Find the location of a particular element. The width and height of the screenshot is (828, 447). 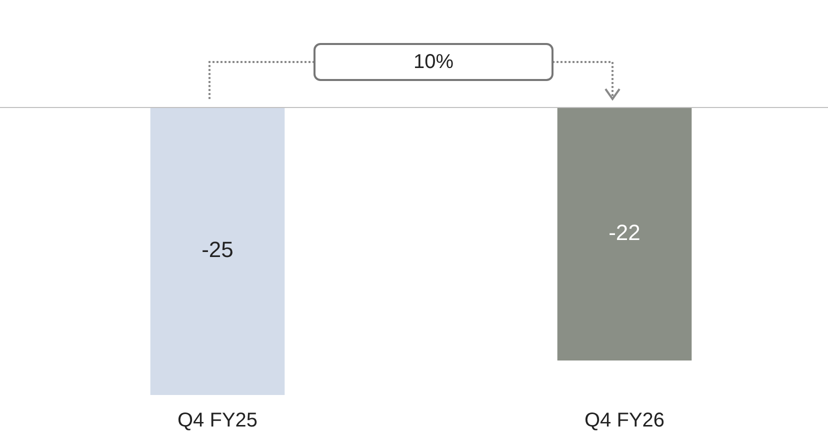

x-tick-label: Q4 FY26 is located at coordinates (624, 421).